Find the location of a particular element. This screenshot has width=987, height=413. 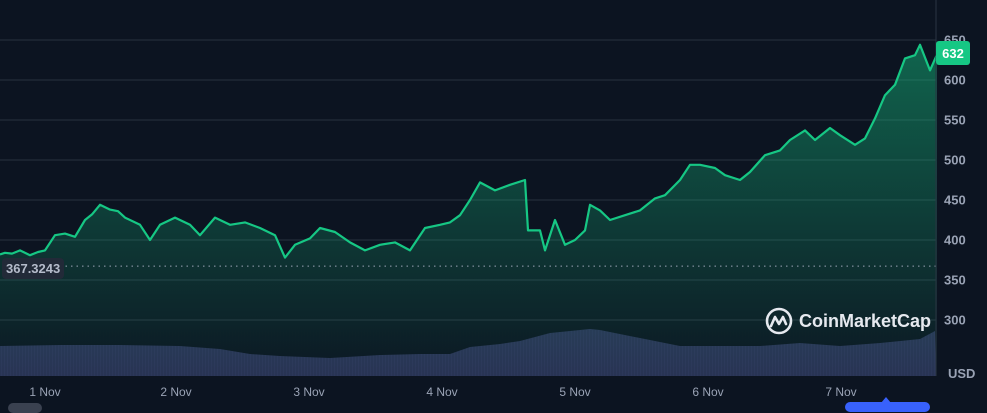

x-axis-label: 5 Nov is located at coordinates (575, 392).